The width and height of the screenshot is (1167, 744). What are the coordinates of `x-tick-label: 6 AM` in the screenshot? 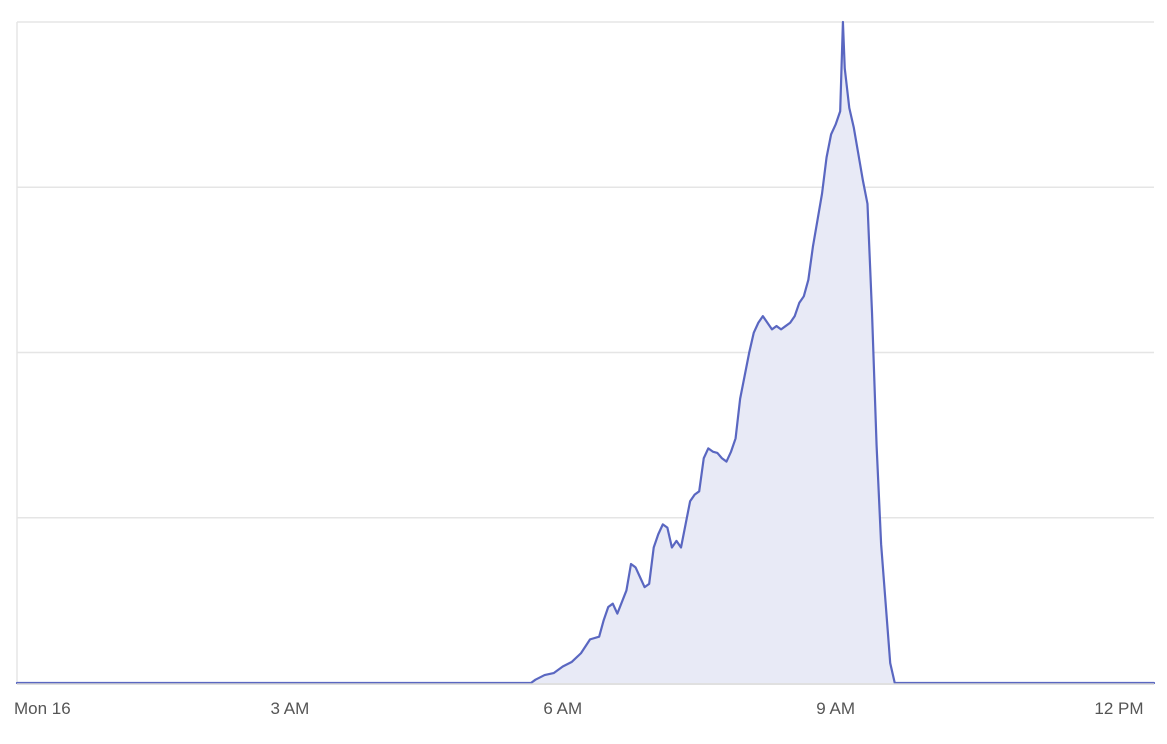 It's located at (562, 708).